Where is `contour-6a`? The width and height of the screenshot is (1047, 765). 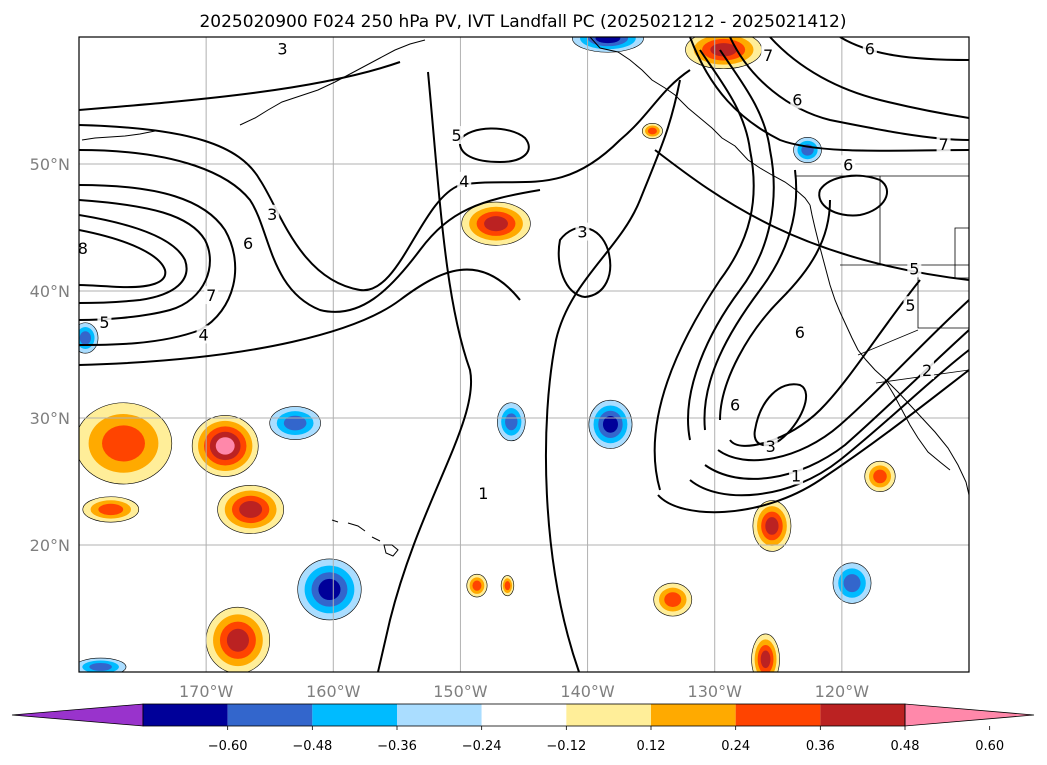
contour-6a is located at coordinates (300, 317).